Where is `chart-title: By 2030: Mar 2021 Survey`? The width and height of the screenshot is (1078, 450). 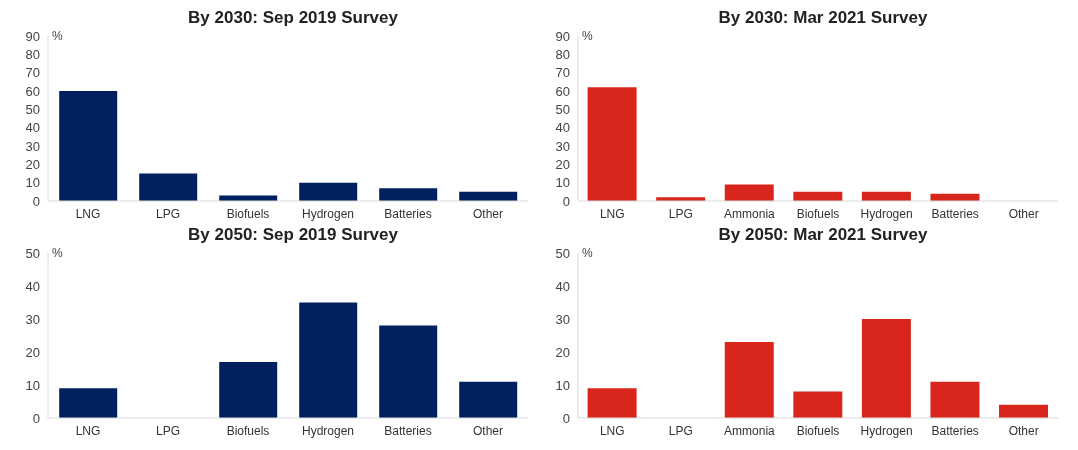 chart-title: By 2030: Mar 2021 Survey is located at coordinates (823, 18).